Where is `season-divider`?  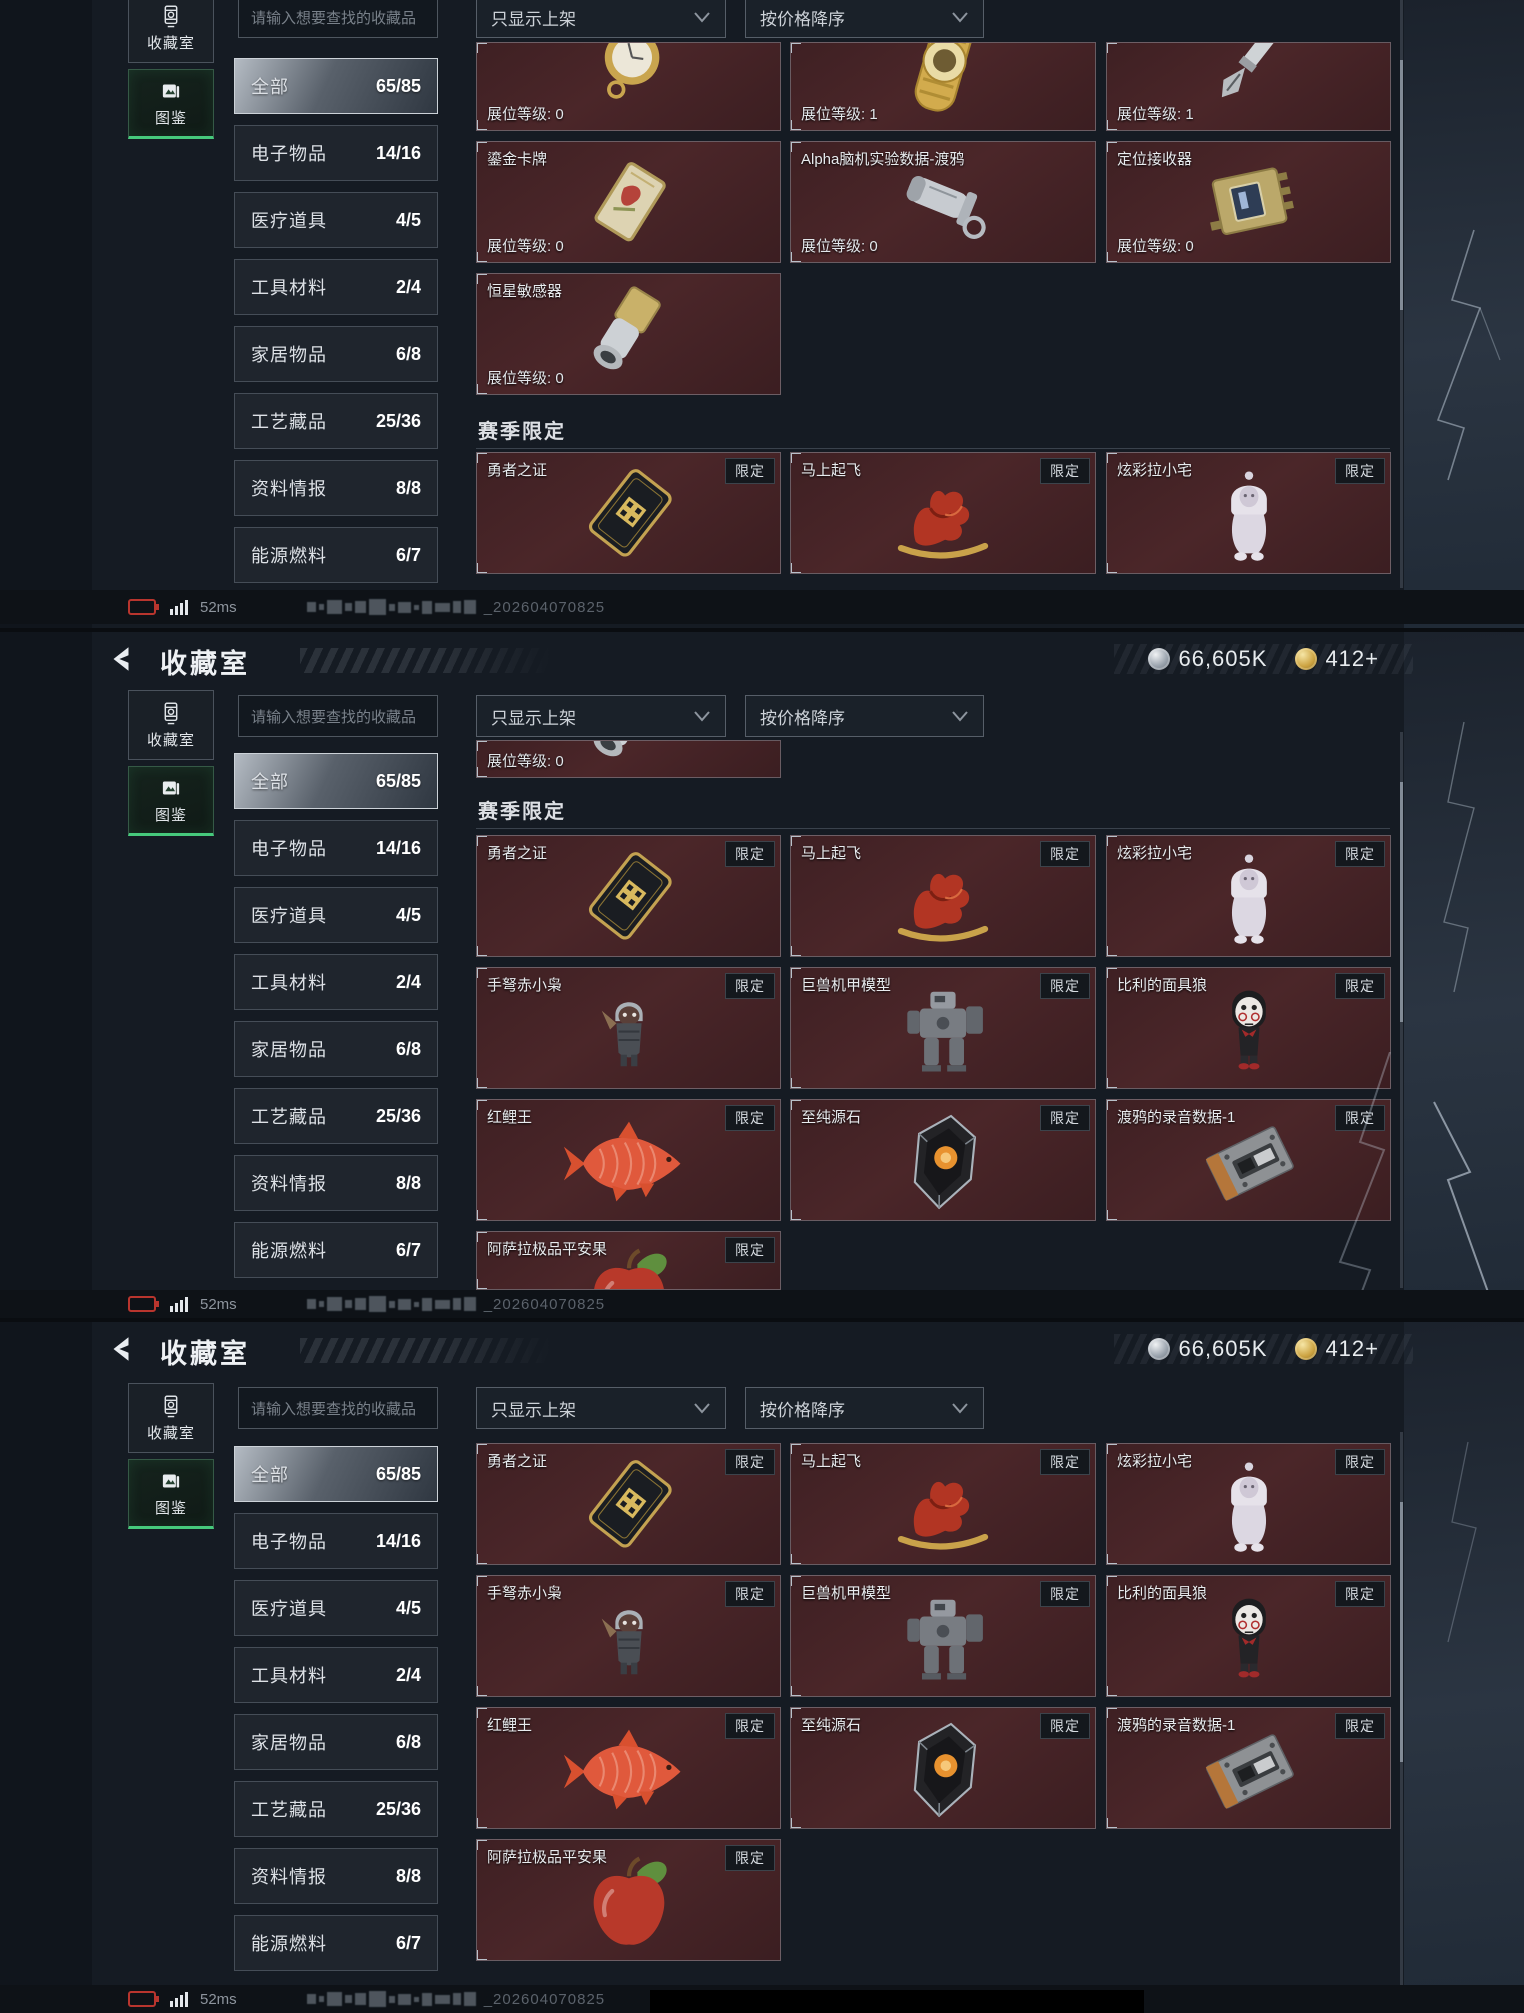 season-divider is located at coordinates (933, 828).